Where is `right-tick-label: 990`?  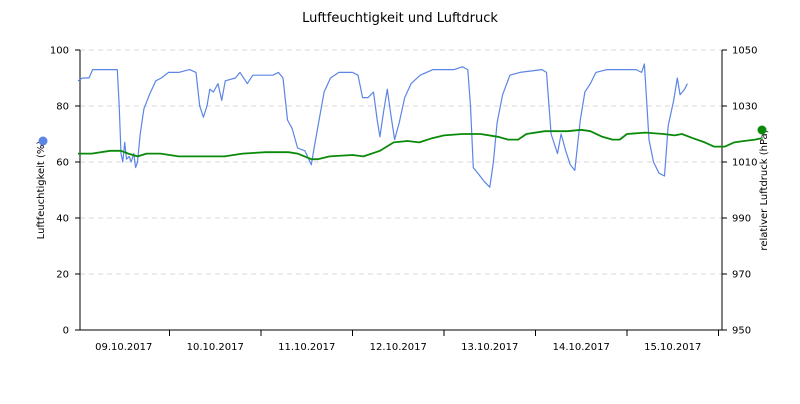
right-tick-label: 990 is located at coordinates (741, 219).